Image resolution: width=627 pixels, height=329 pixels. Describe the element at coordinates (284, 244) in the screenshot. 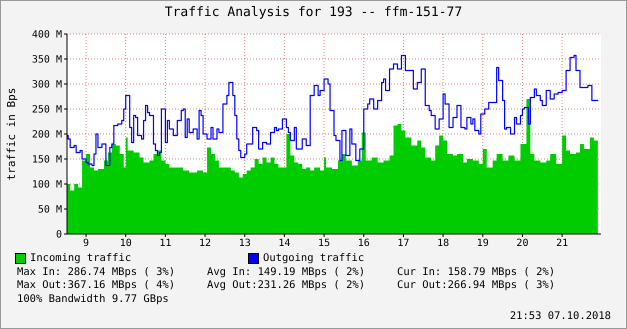

I see `x-tick-label: 14` at that location.